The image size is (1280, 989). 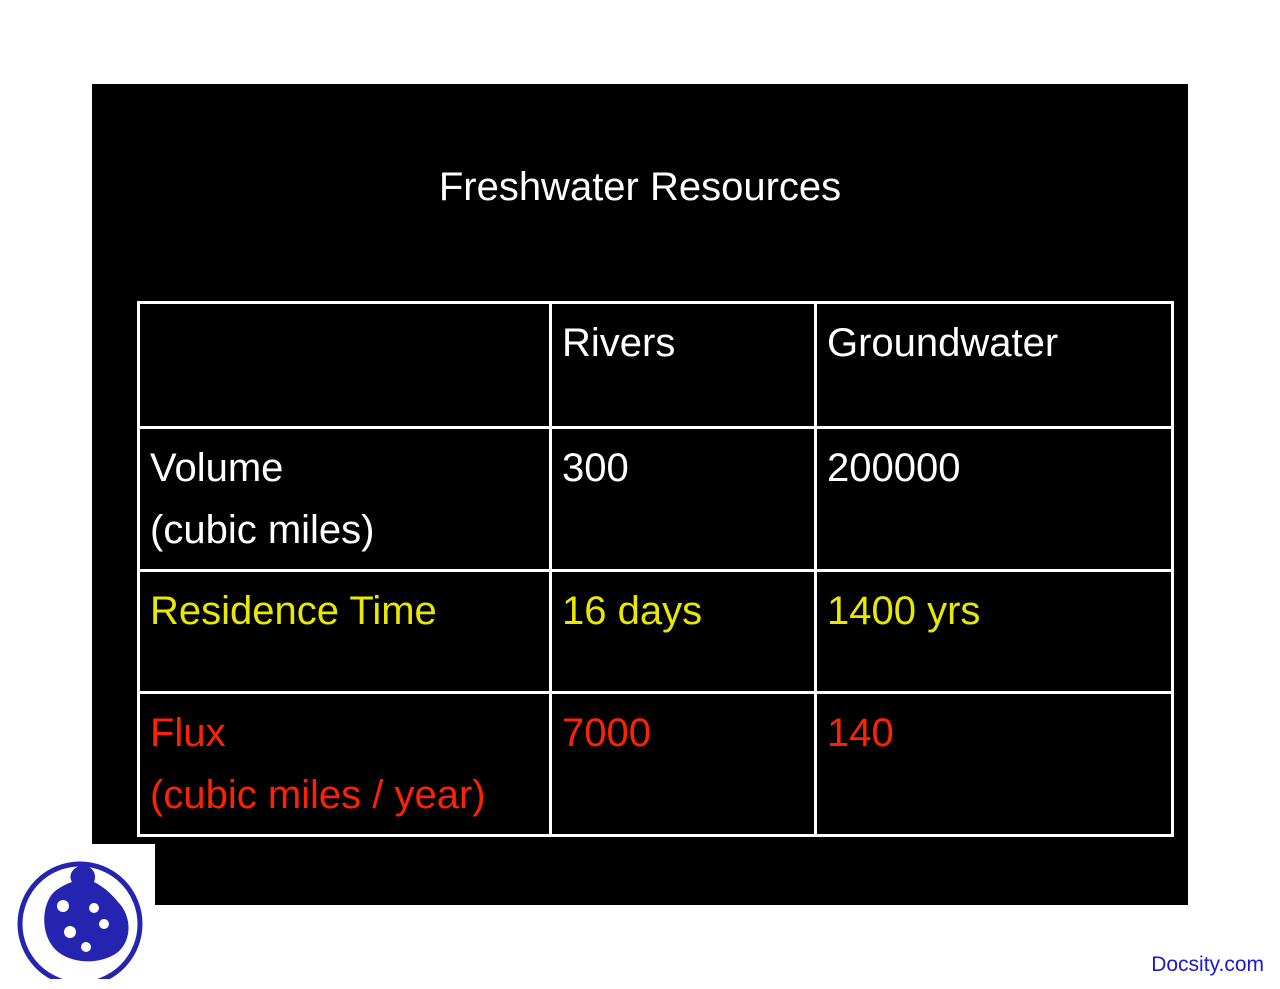 I want to click on docsity-brand-link: Docsity.com, so click(x=1207, y=964).